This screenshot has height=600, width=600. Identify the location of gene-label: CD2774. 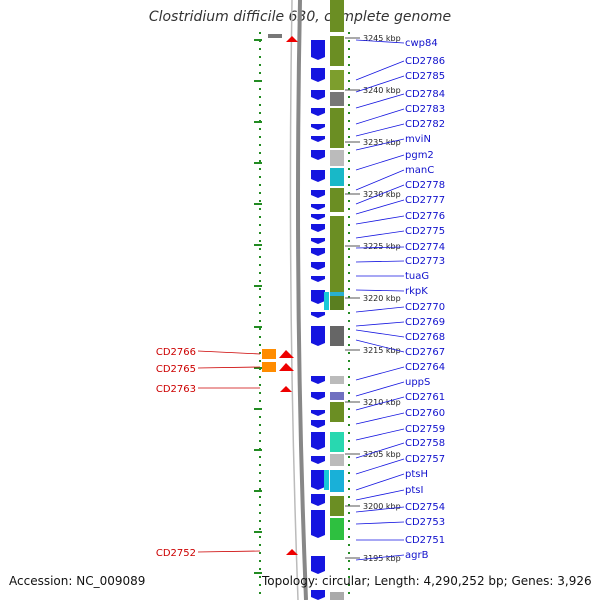
(425, 247).